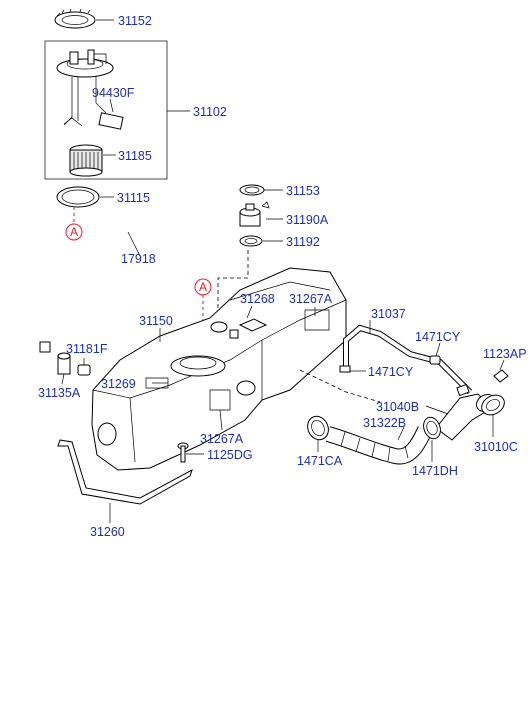 The width and height of the screenshot is (532, 727). Describe the element at coordinates (397, 407) in the screenshot. I see `part-label-31040B: 31040B` at that location.